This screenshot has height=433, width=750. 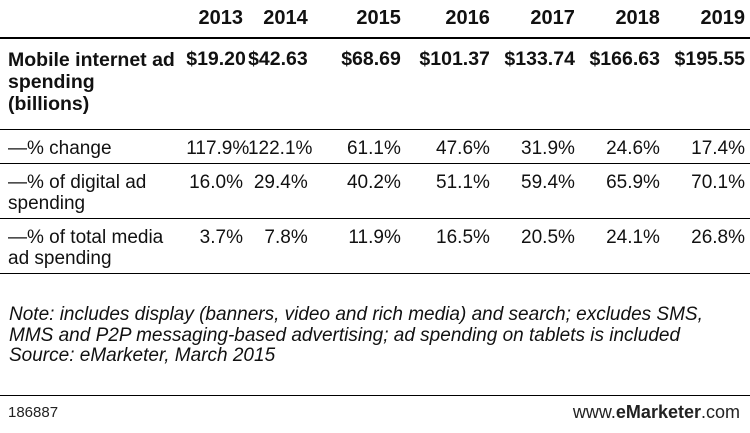 What do you see at coordinates (637, 18) in the screenshot?
I see `col-header: 2018` at bounding box center [637, 18].